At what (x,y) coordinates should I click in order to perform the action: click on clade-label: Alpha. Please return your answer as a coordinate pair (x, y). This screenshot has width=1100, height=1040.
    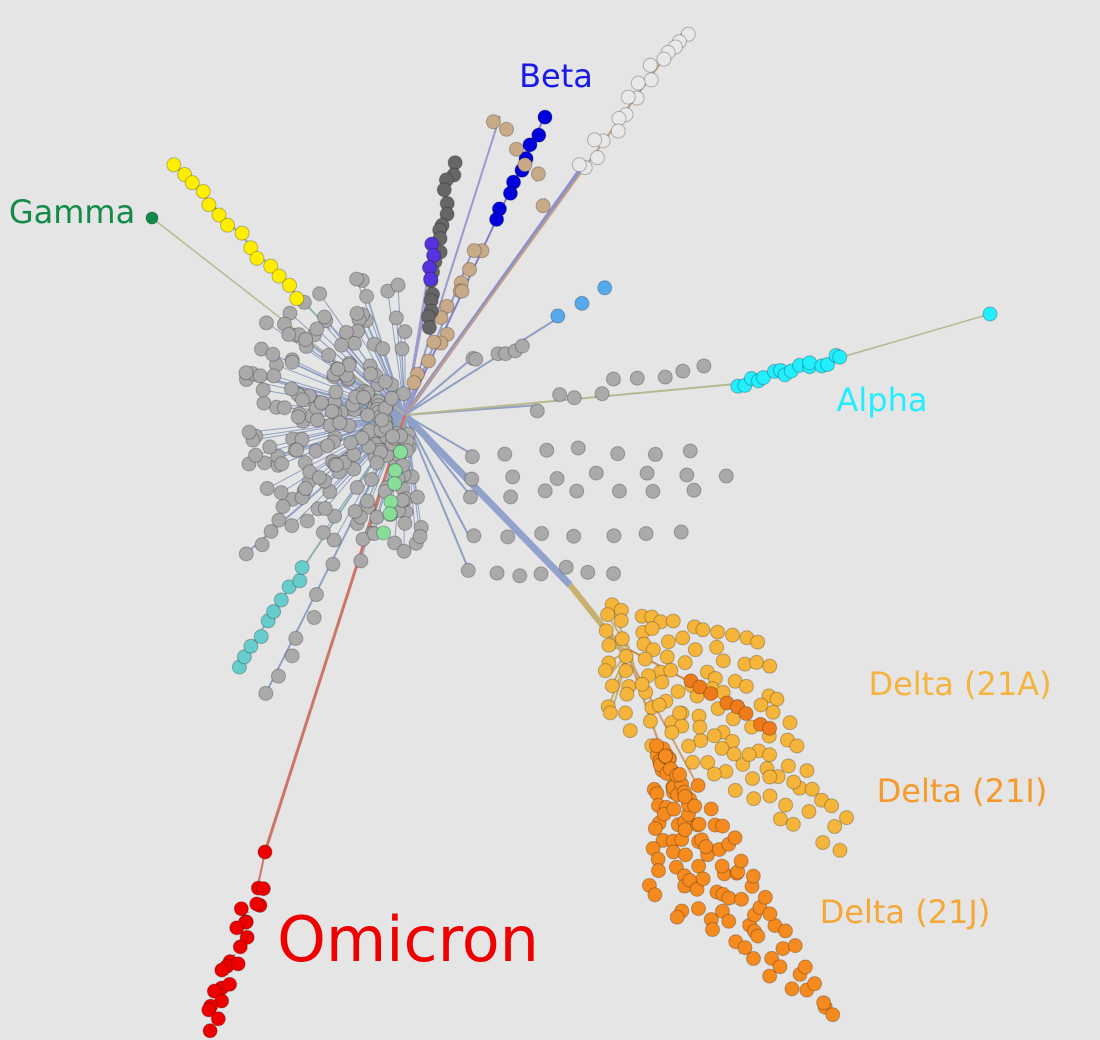
    Looking at the image, I should click on (882, 400).